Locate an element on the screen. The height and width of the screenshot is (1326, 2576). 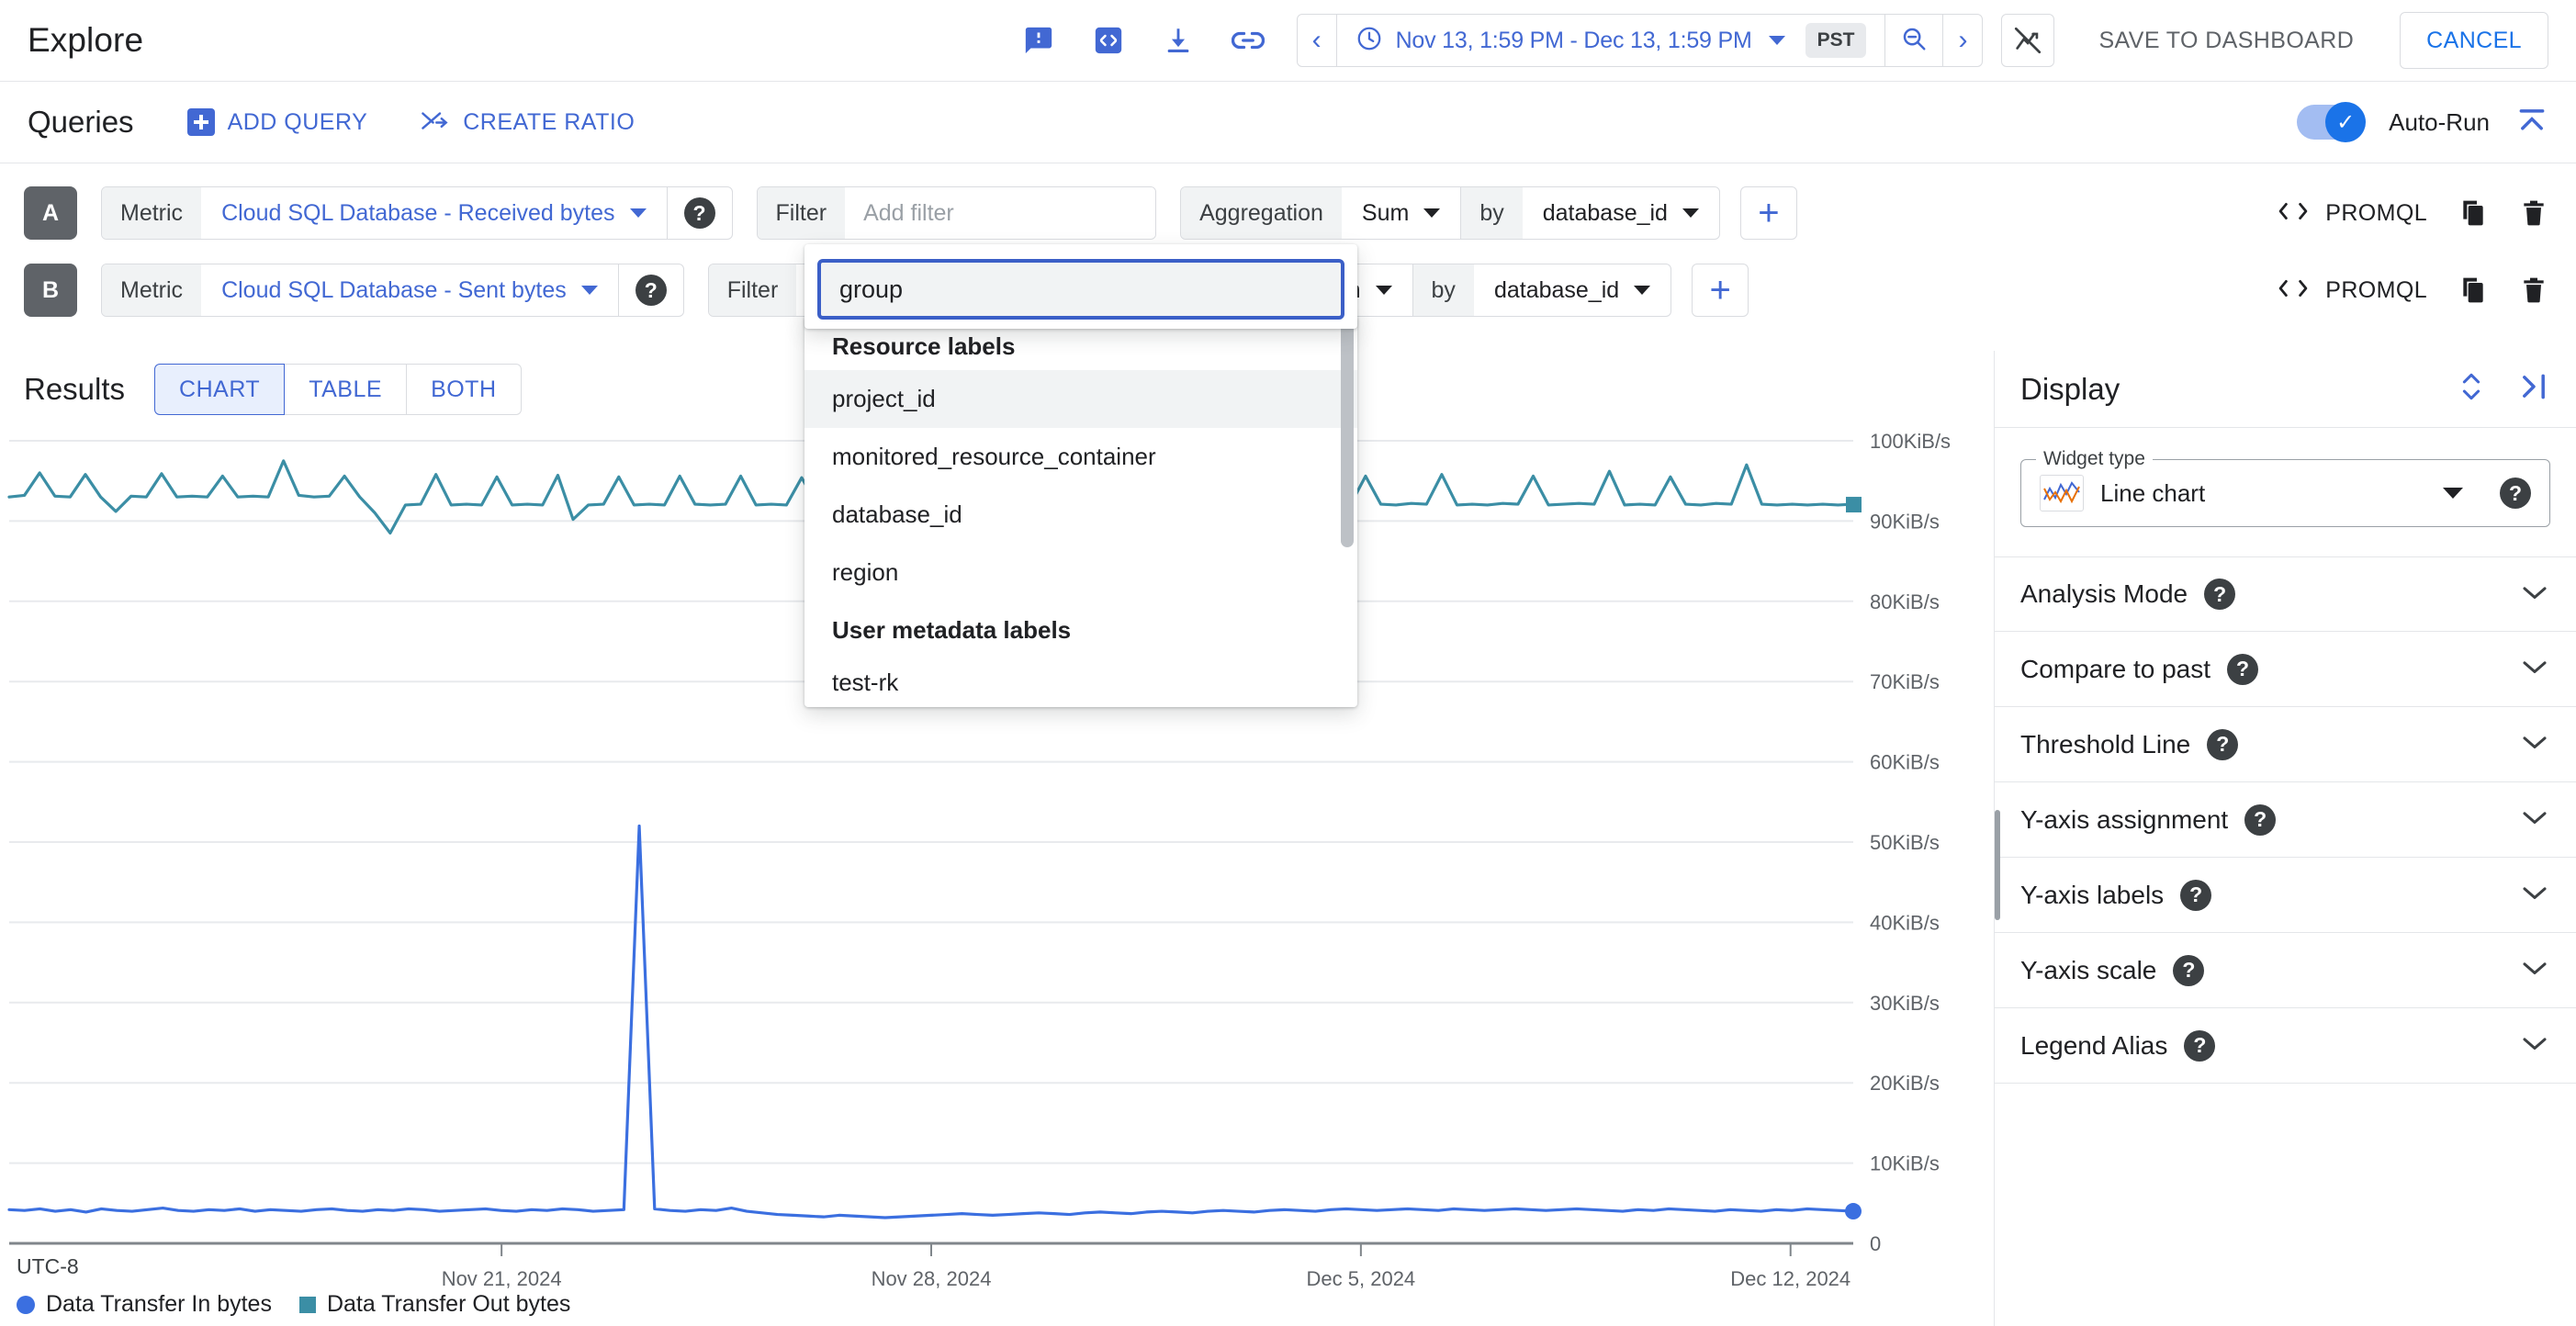
tab-both: BOTH is located at coordinates (464, 389).